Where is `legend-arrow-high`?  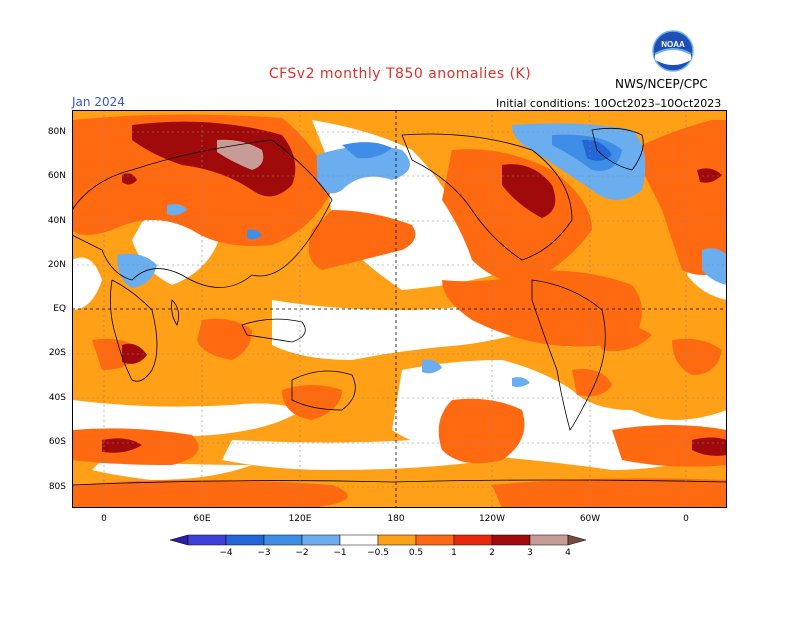 legend-arrow-high is located at coordinates (577, 540).